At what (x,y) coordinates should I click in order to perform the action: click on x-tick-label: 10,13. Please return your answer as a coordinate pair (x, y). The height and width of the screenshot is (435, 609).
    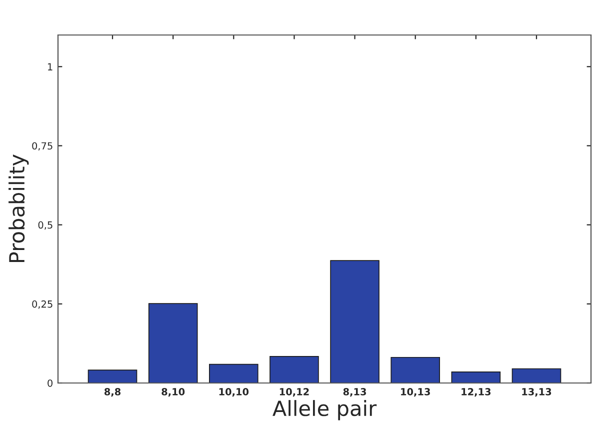
    Looking at the image, I should click on (415, 392).